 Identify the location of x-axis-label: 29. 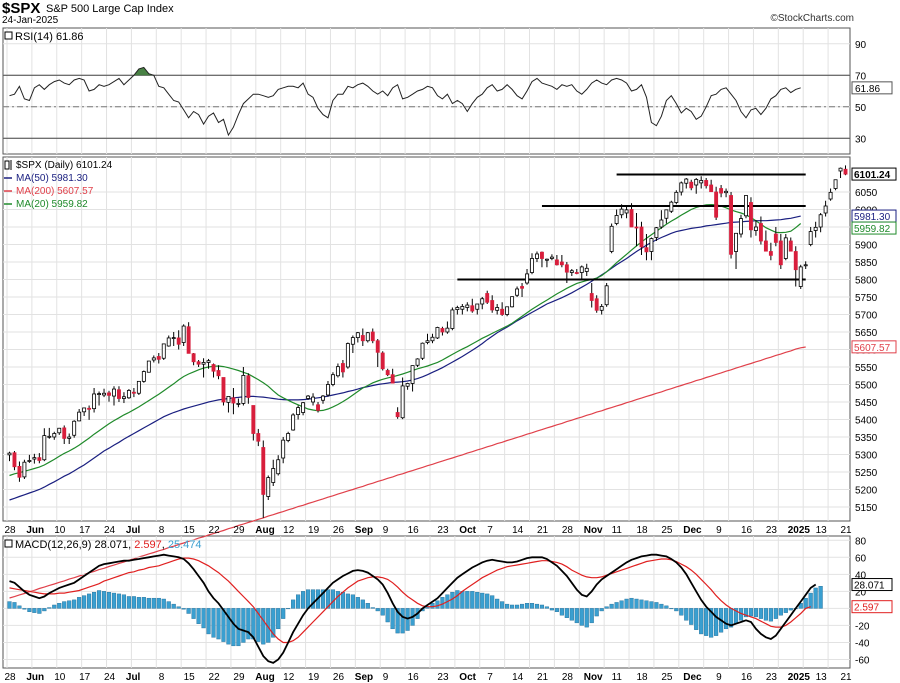
(239, 677).